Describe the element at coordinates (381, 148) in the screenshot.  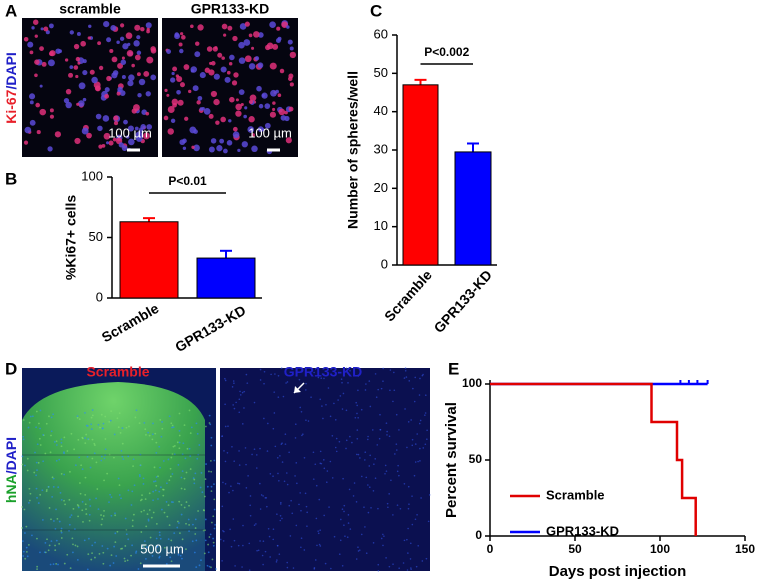
I see `y-tick-label: 30` at that location.